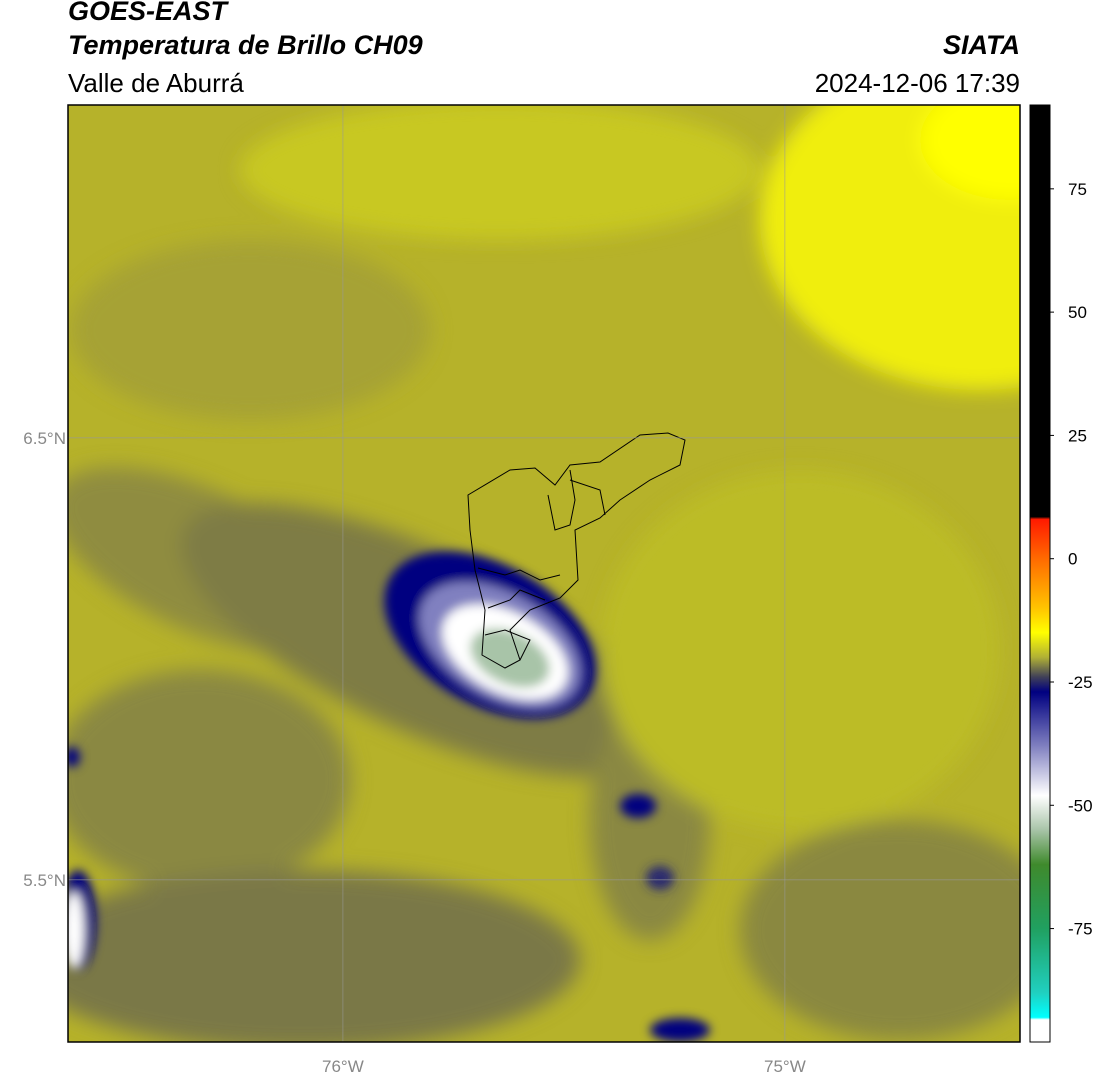 The height and width of the screenshot is (1078, 1094). What do you see at coordinates (44, 438) in the screenshot?
I see `y-tick-label: 6.5°N` at bounding box center [44, 438].